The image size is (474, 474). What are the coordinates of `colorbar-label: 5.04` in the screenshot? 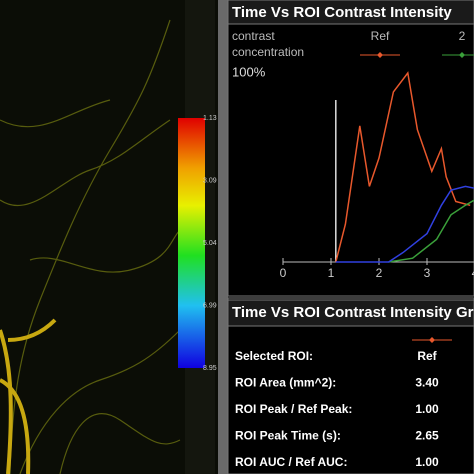 It's located at (210, 243).